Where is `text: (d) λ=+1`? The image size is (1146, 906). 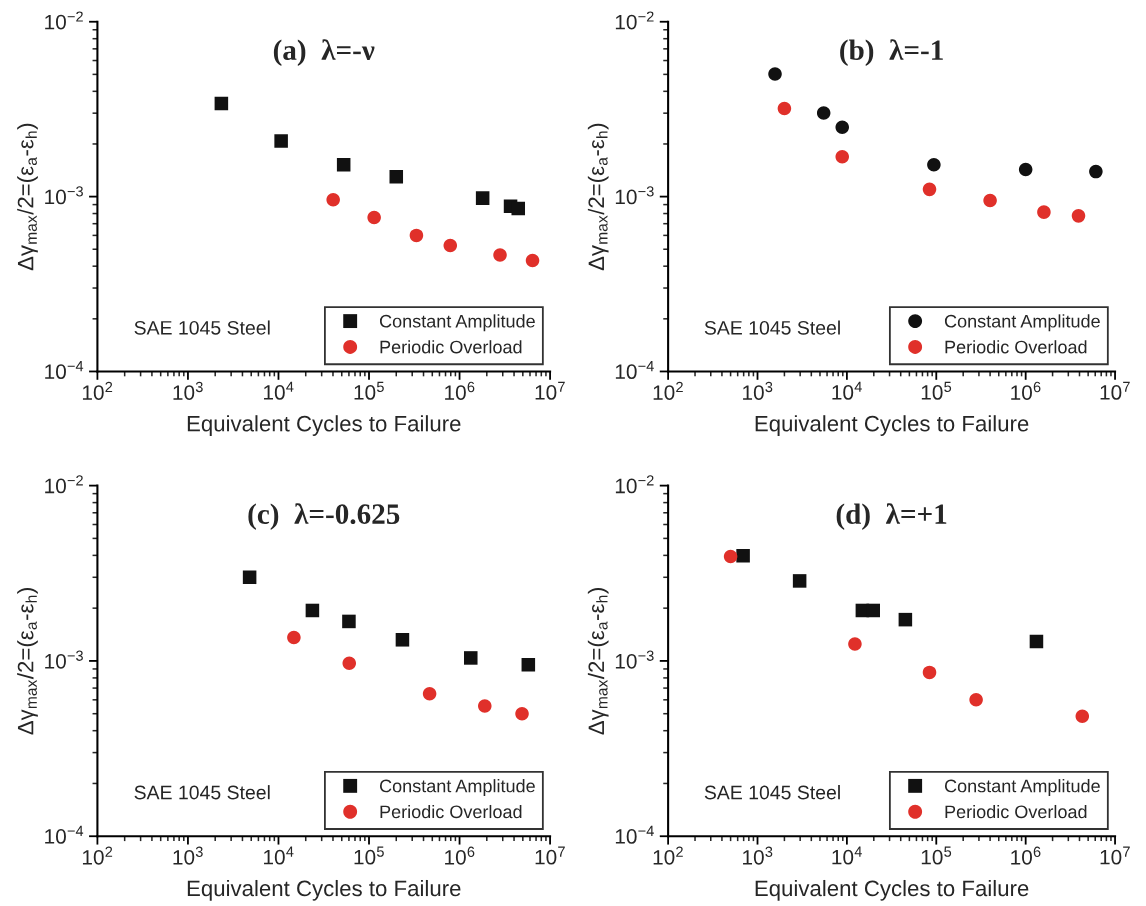
text: (d) λ=+1 is located at coordinates (891, 516).